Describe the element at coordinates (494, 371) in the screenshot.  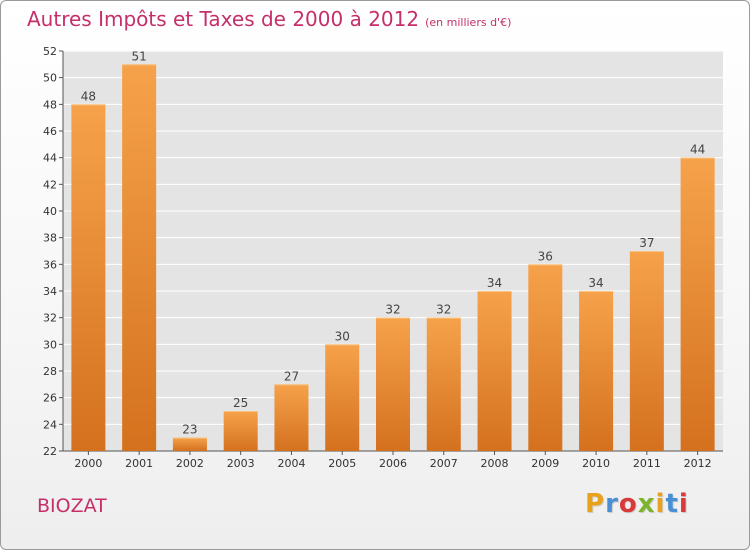
I see `bar-2008` at that location.